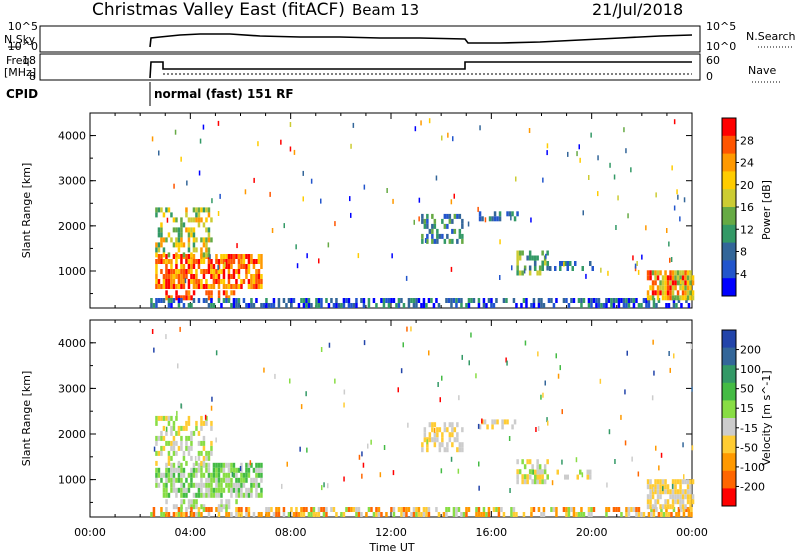 The image size is (800, 554). Describe the element at coordinates (72, 343) in the screenshot. I see `y-tick-label: 4000` at that location.